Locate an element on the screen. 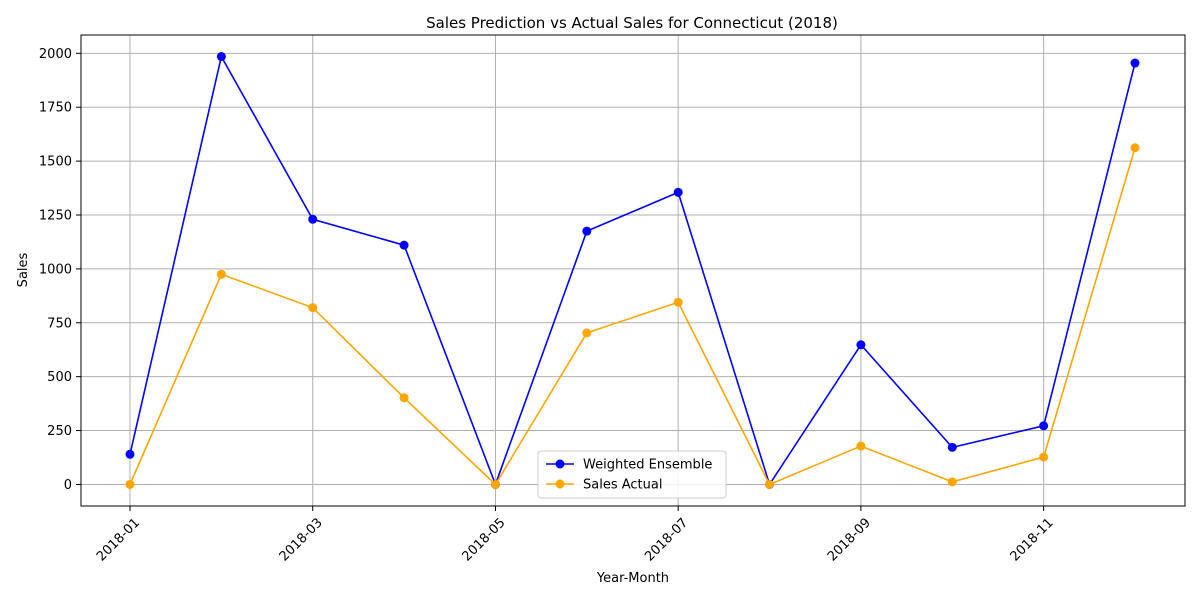 The width and height of the screenshot is (1200, 604). legend-box is located at coordinates (632, 474).